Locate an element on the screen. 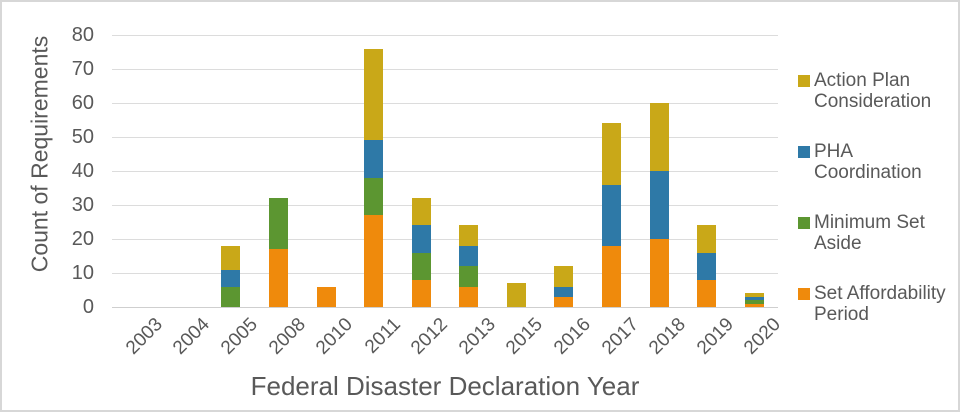 The width and height of the screenshot is (960, 412). bar-2015 is located at coordinates (516, 295).